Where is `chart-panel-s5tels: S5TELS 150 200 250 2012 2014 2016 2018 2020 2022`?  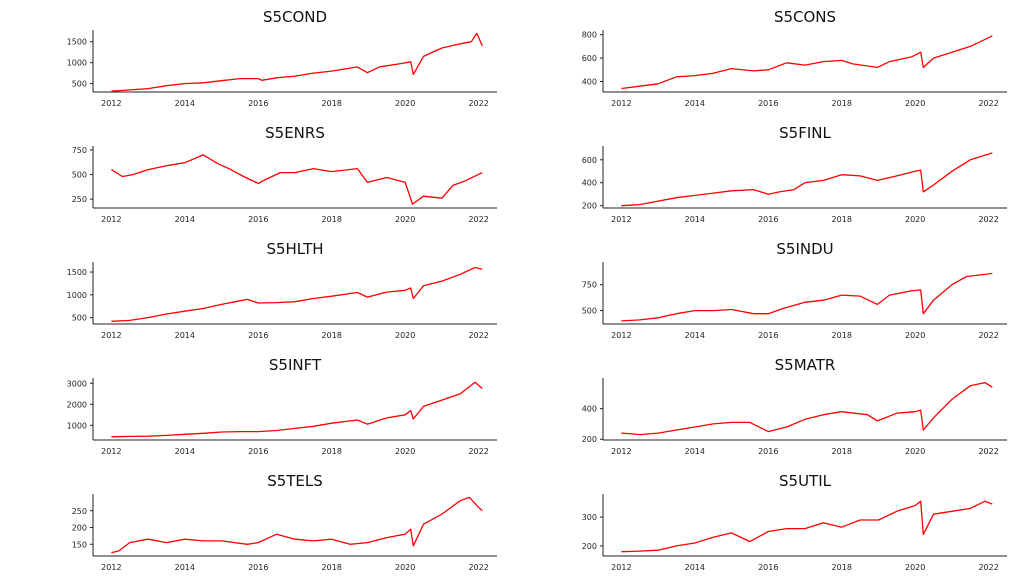
chart-panel-s5tels: S5TELS 150 200 250 2012 2014 2016 2018 2020 2022 is located at coordinates (255, 522).